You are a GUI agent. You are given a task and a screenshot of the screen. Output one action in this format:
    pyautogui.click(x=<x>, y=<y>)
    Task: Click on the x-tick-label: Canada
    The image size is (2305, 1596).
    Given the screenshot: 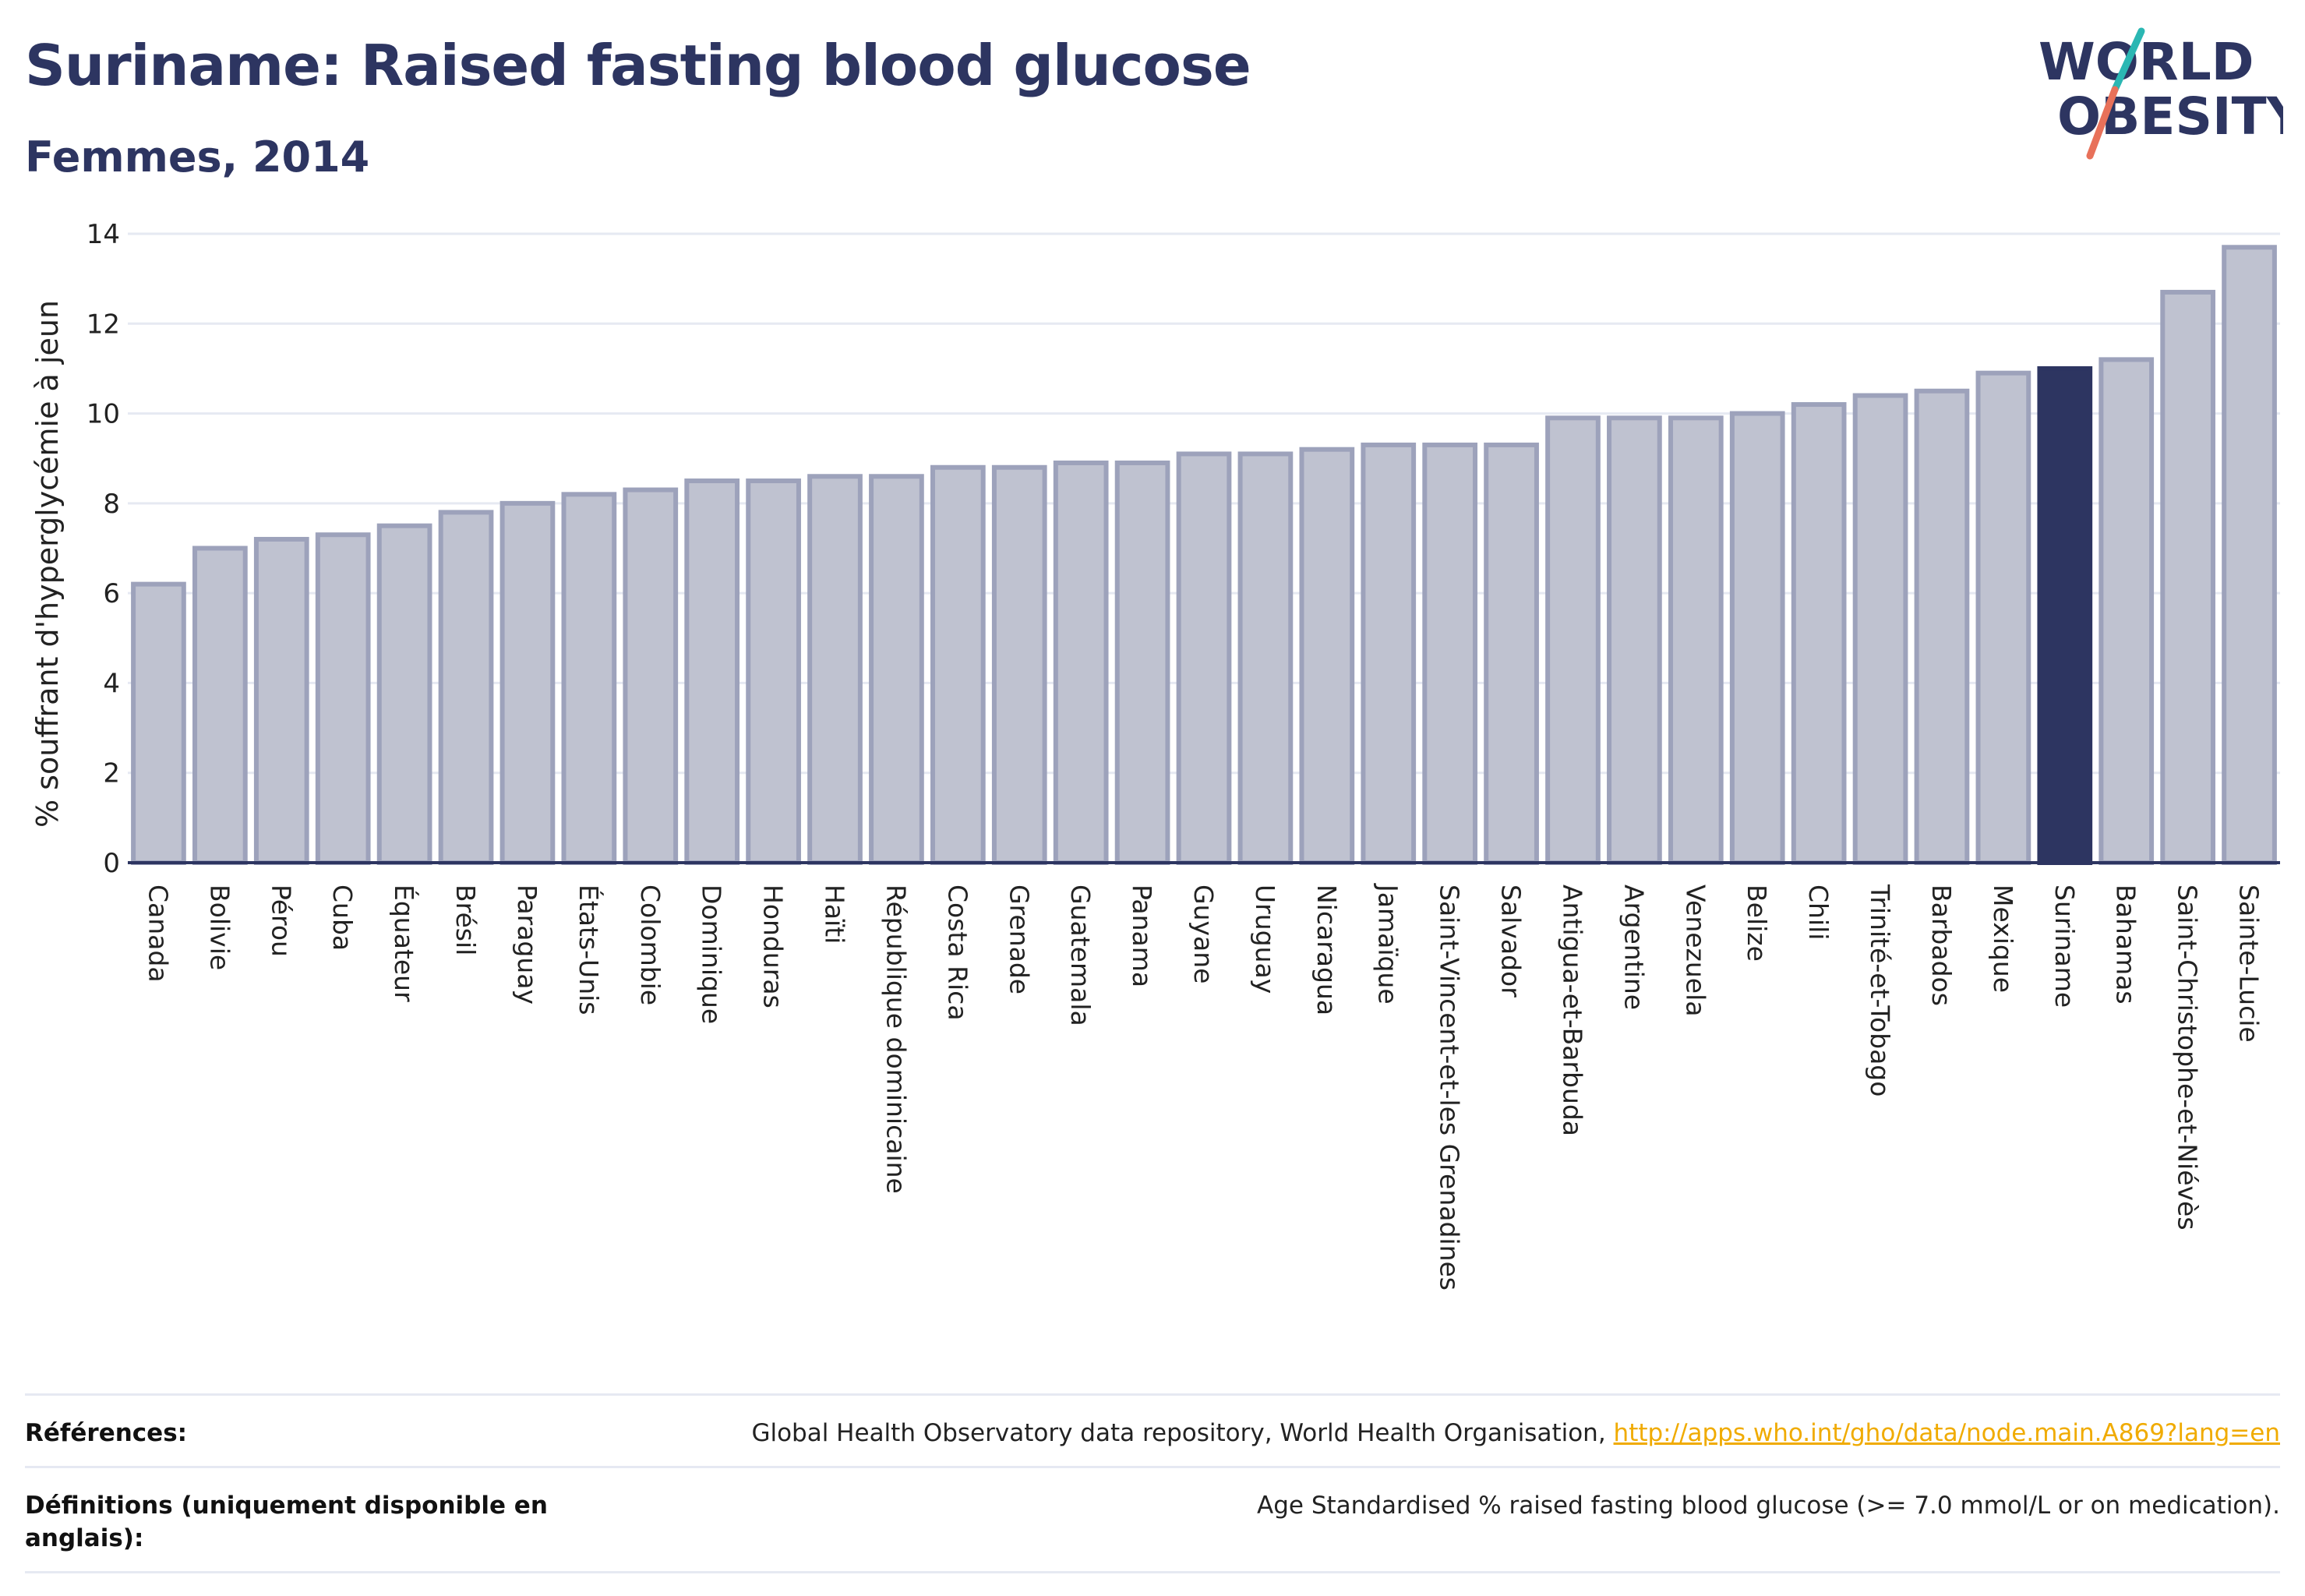 What is the action you would take?
    pyautogui.click(x=158, y=934)
    